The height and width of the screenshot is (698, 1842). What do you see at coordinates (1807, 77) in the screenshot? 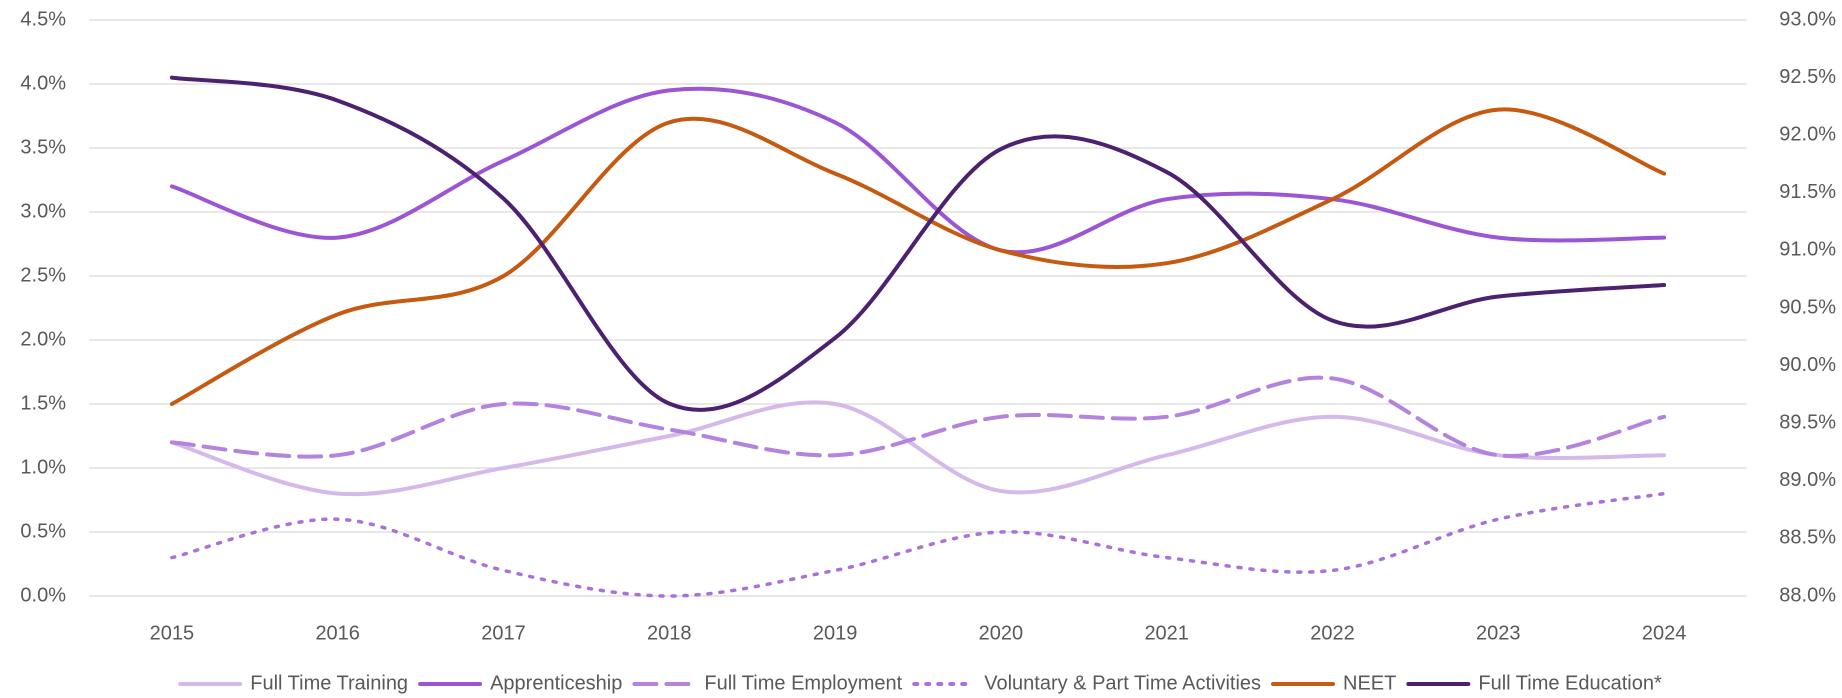
I see `y2-tick-label: 92.5%` at bounding box center [1807, 77].